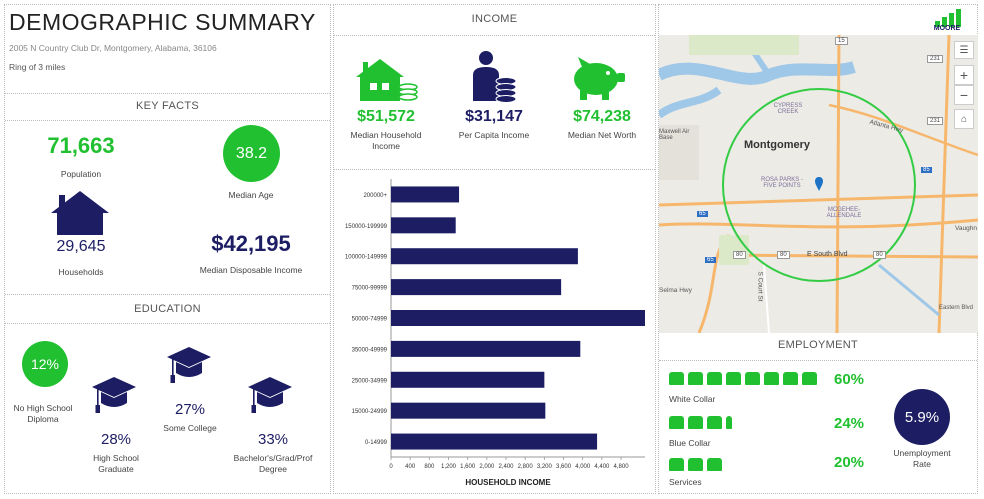  Describe the element at coordinates (702, 214) in the screenshot. I see `map-road-shield: 65` at that location.